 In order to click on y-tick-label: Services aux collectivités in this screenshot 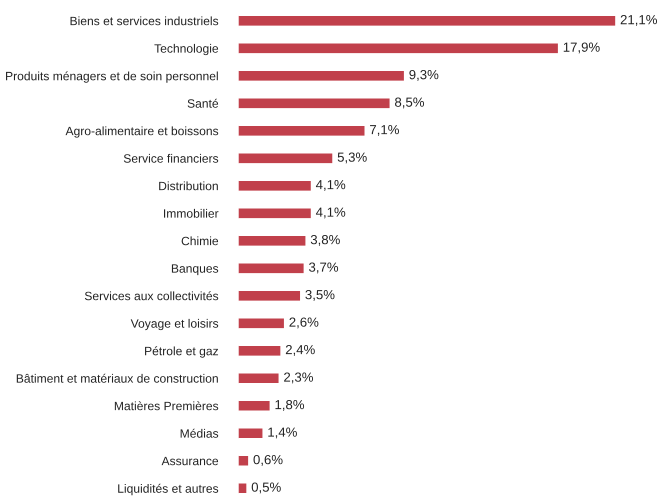, I will do `click(151, 295)`.